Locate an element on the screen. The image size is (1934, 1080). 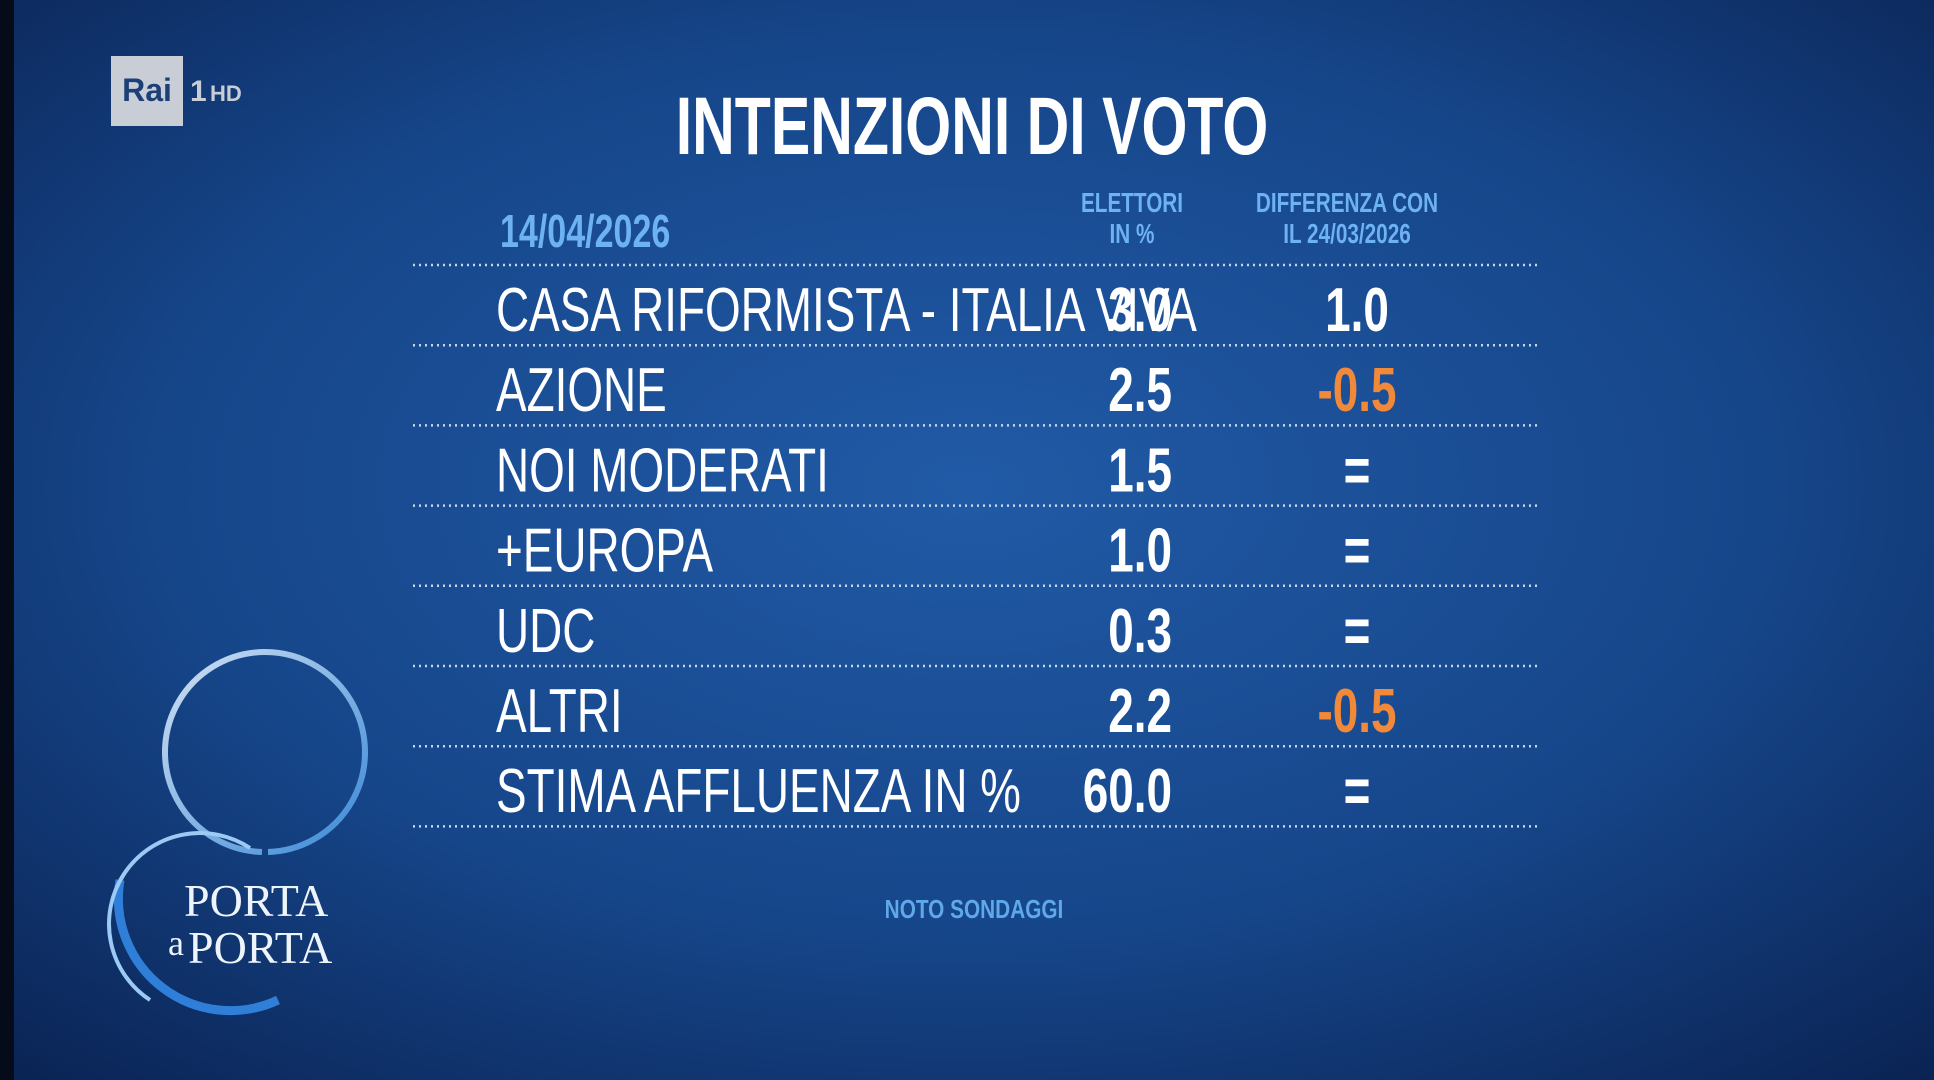
logo-channel: 1 is located at coordinates (198, 91).